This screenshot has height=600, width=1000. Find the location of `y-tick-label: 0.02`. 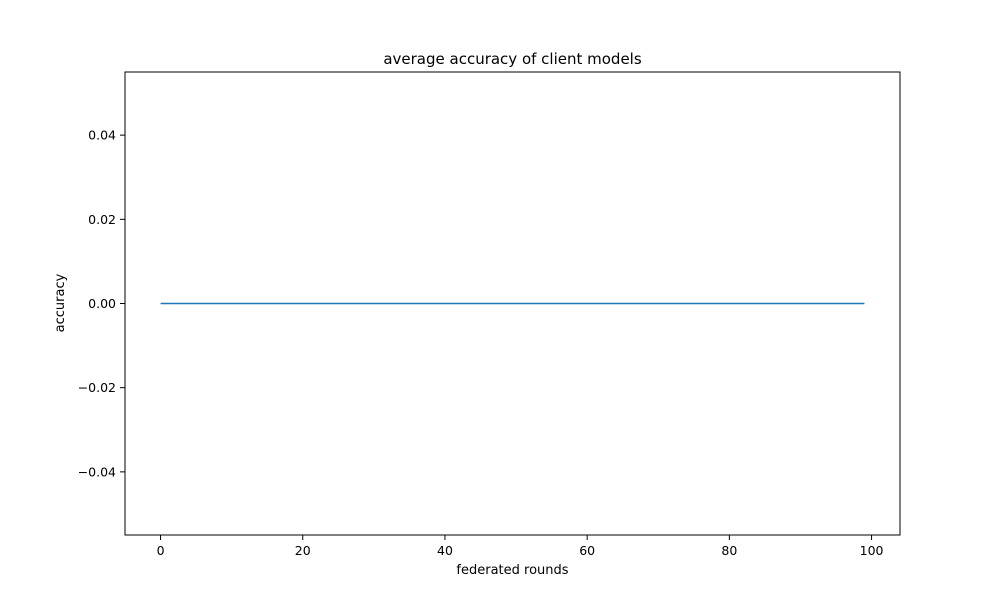

y-tick-label: 0.02 is located at coordinates (102, 219).